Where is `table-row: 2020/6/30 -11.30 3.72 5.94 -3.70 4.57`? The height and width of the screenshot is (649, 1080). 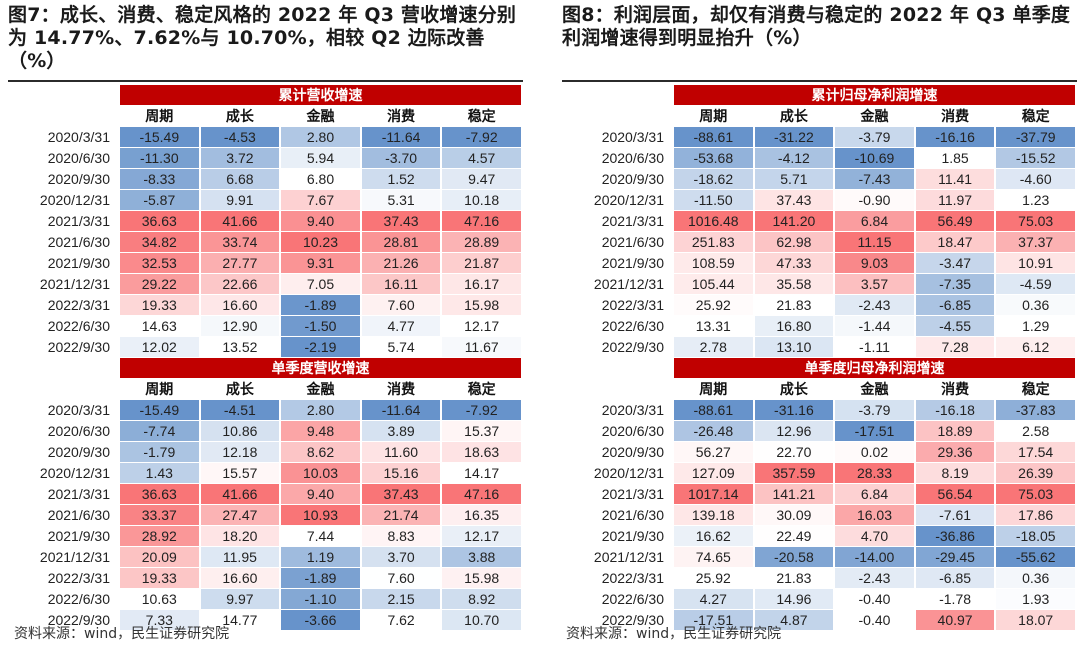 table-row: 2020/6/30 -11.30 3.72 5.94 -3.70 4.57 is located at coordinates (265, 158).